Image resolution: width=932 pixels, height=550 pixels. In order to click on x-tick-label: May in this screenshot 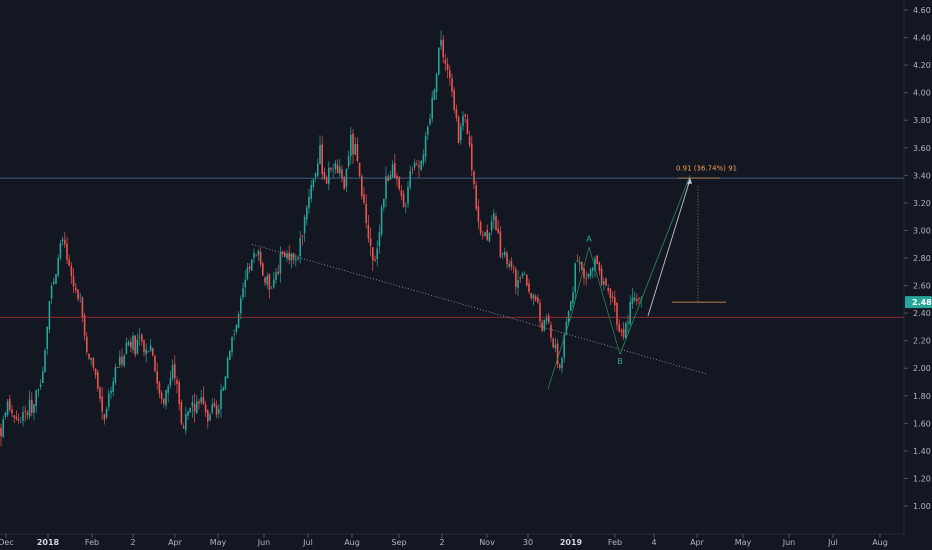, I will do `click(218, 542)`.